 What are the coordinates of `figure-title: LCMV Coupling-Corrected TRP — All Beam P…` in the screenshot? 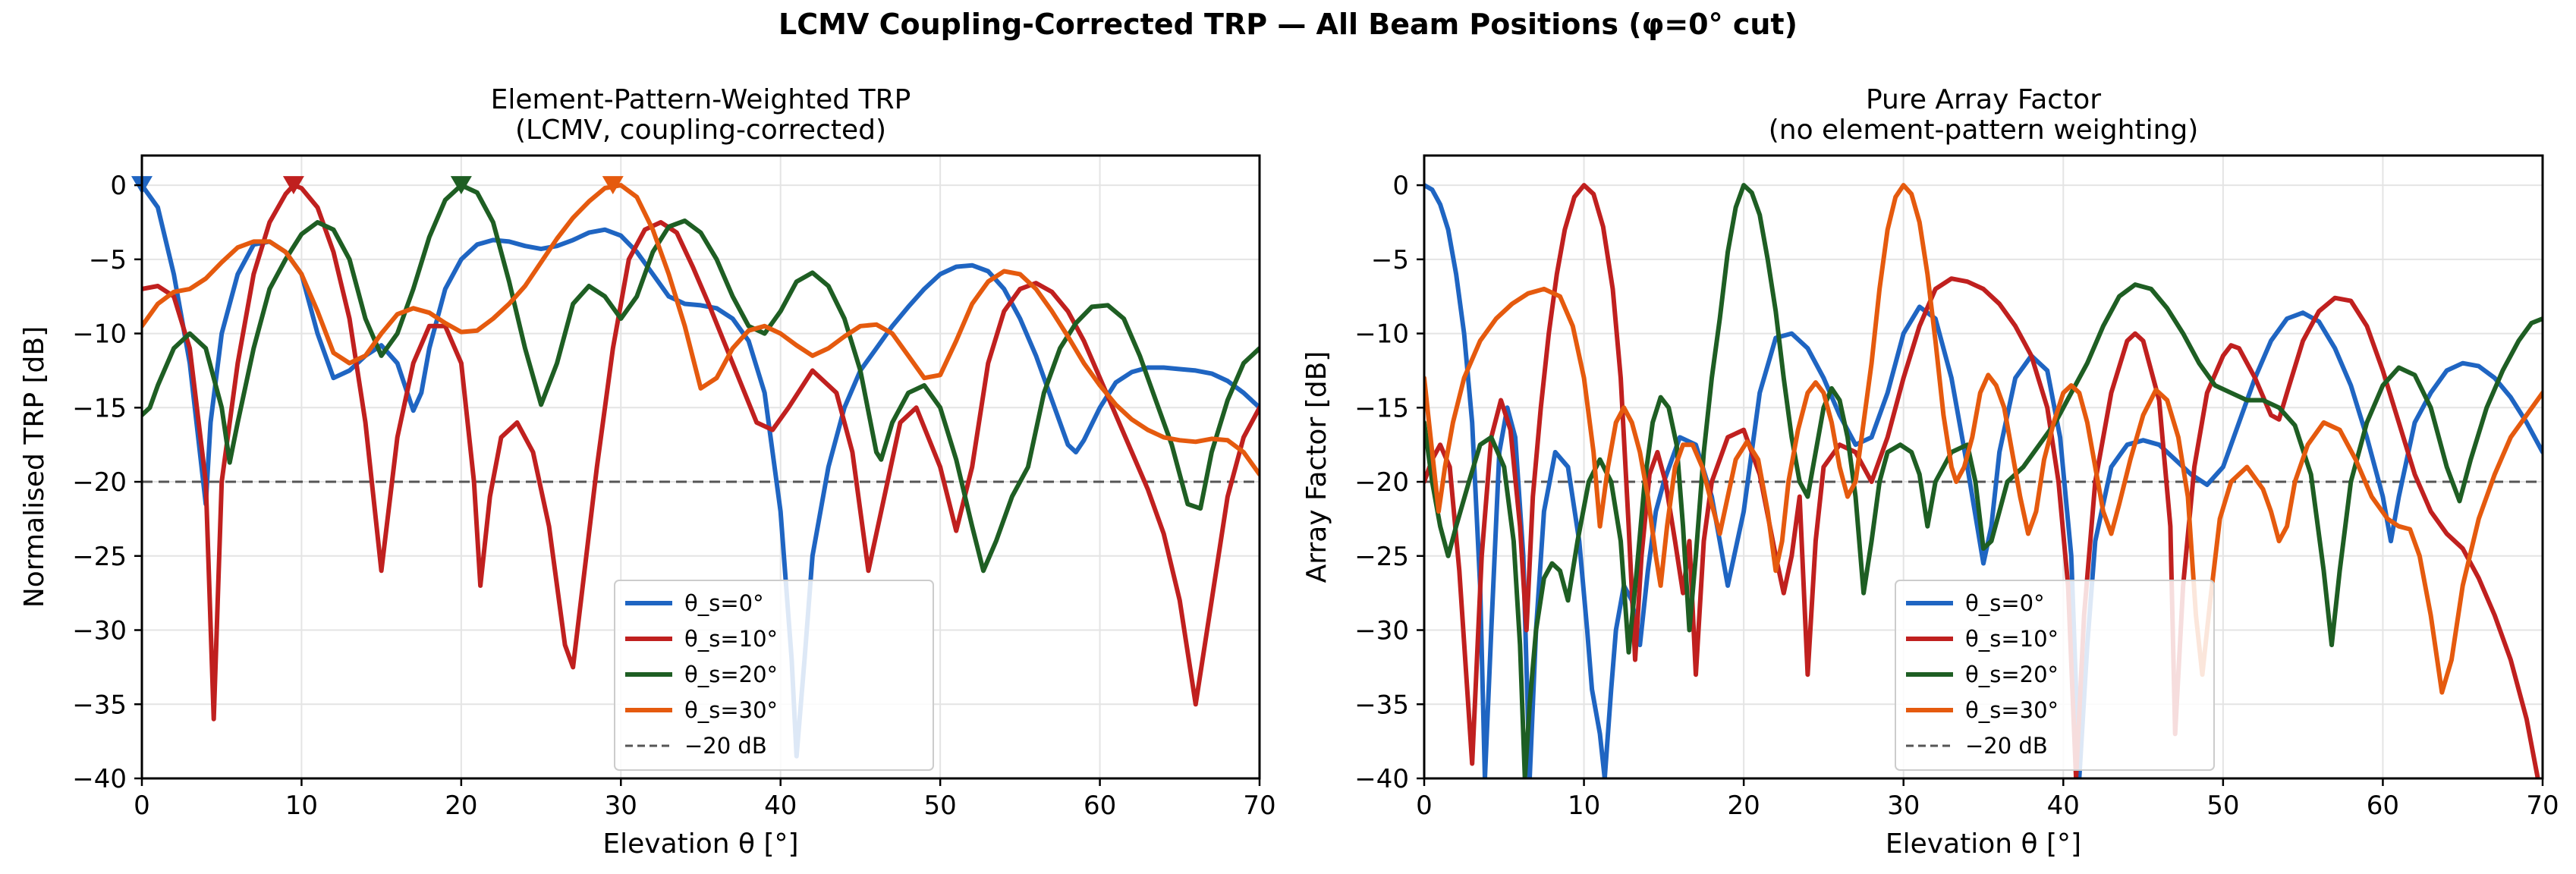 It's located at (1288, 24).